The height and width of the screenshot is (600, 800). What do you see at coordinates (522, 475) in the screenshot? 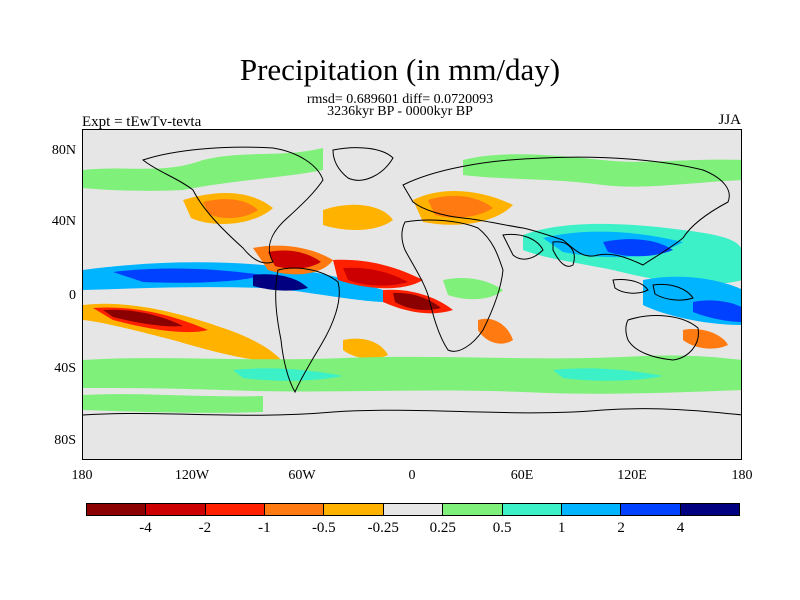
I see `xtick-60e: 60E` at bounding box center [522, 475].